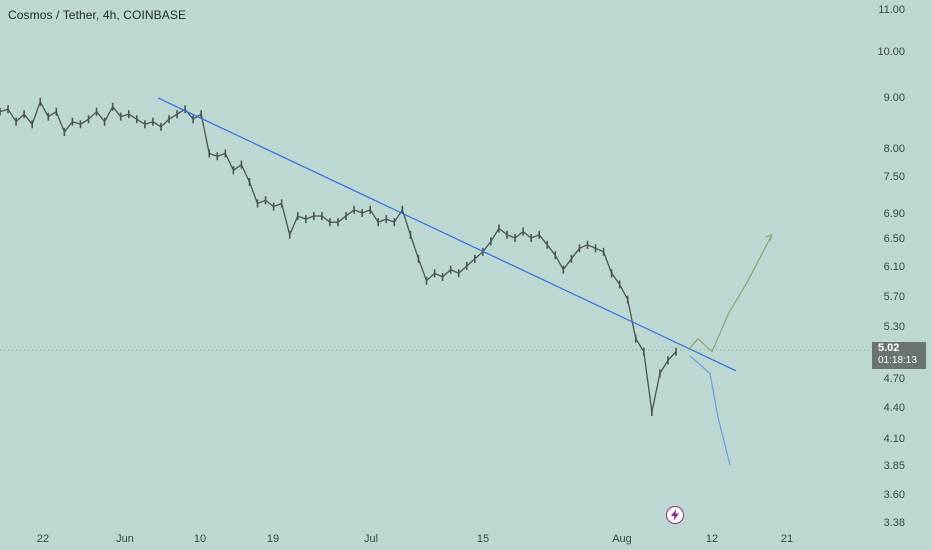 The image size is (932, 550). Describe the element at coordinates (894, 327) in the screenshot. I see `y-tick-label: 5.30` at that location.